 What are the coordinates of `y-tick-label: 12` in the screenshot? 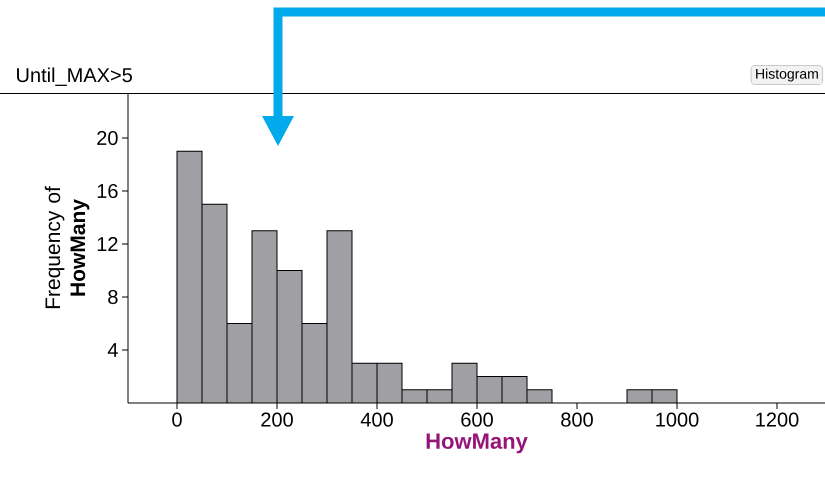 It's located at (108, 244).